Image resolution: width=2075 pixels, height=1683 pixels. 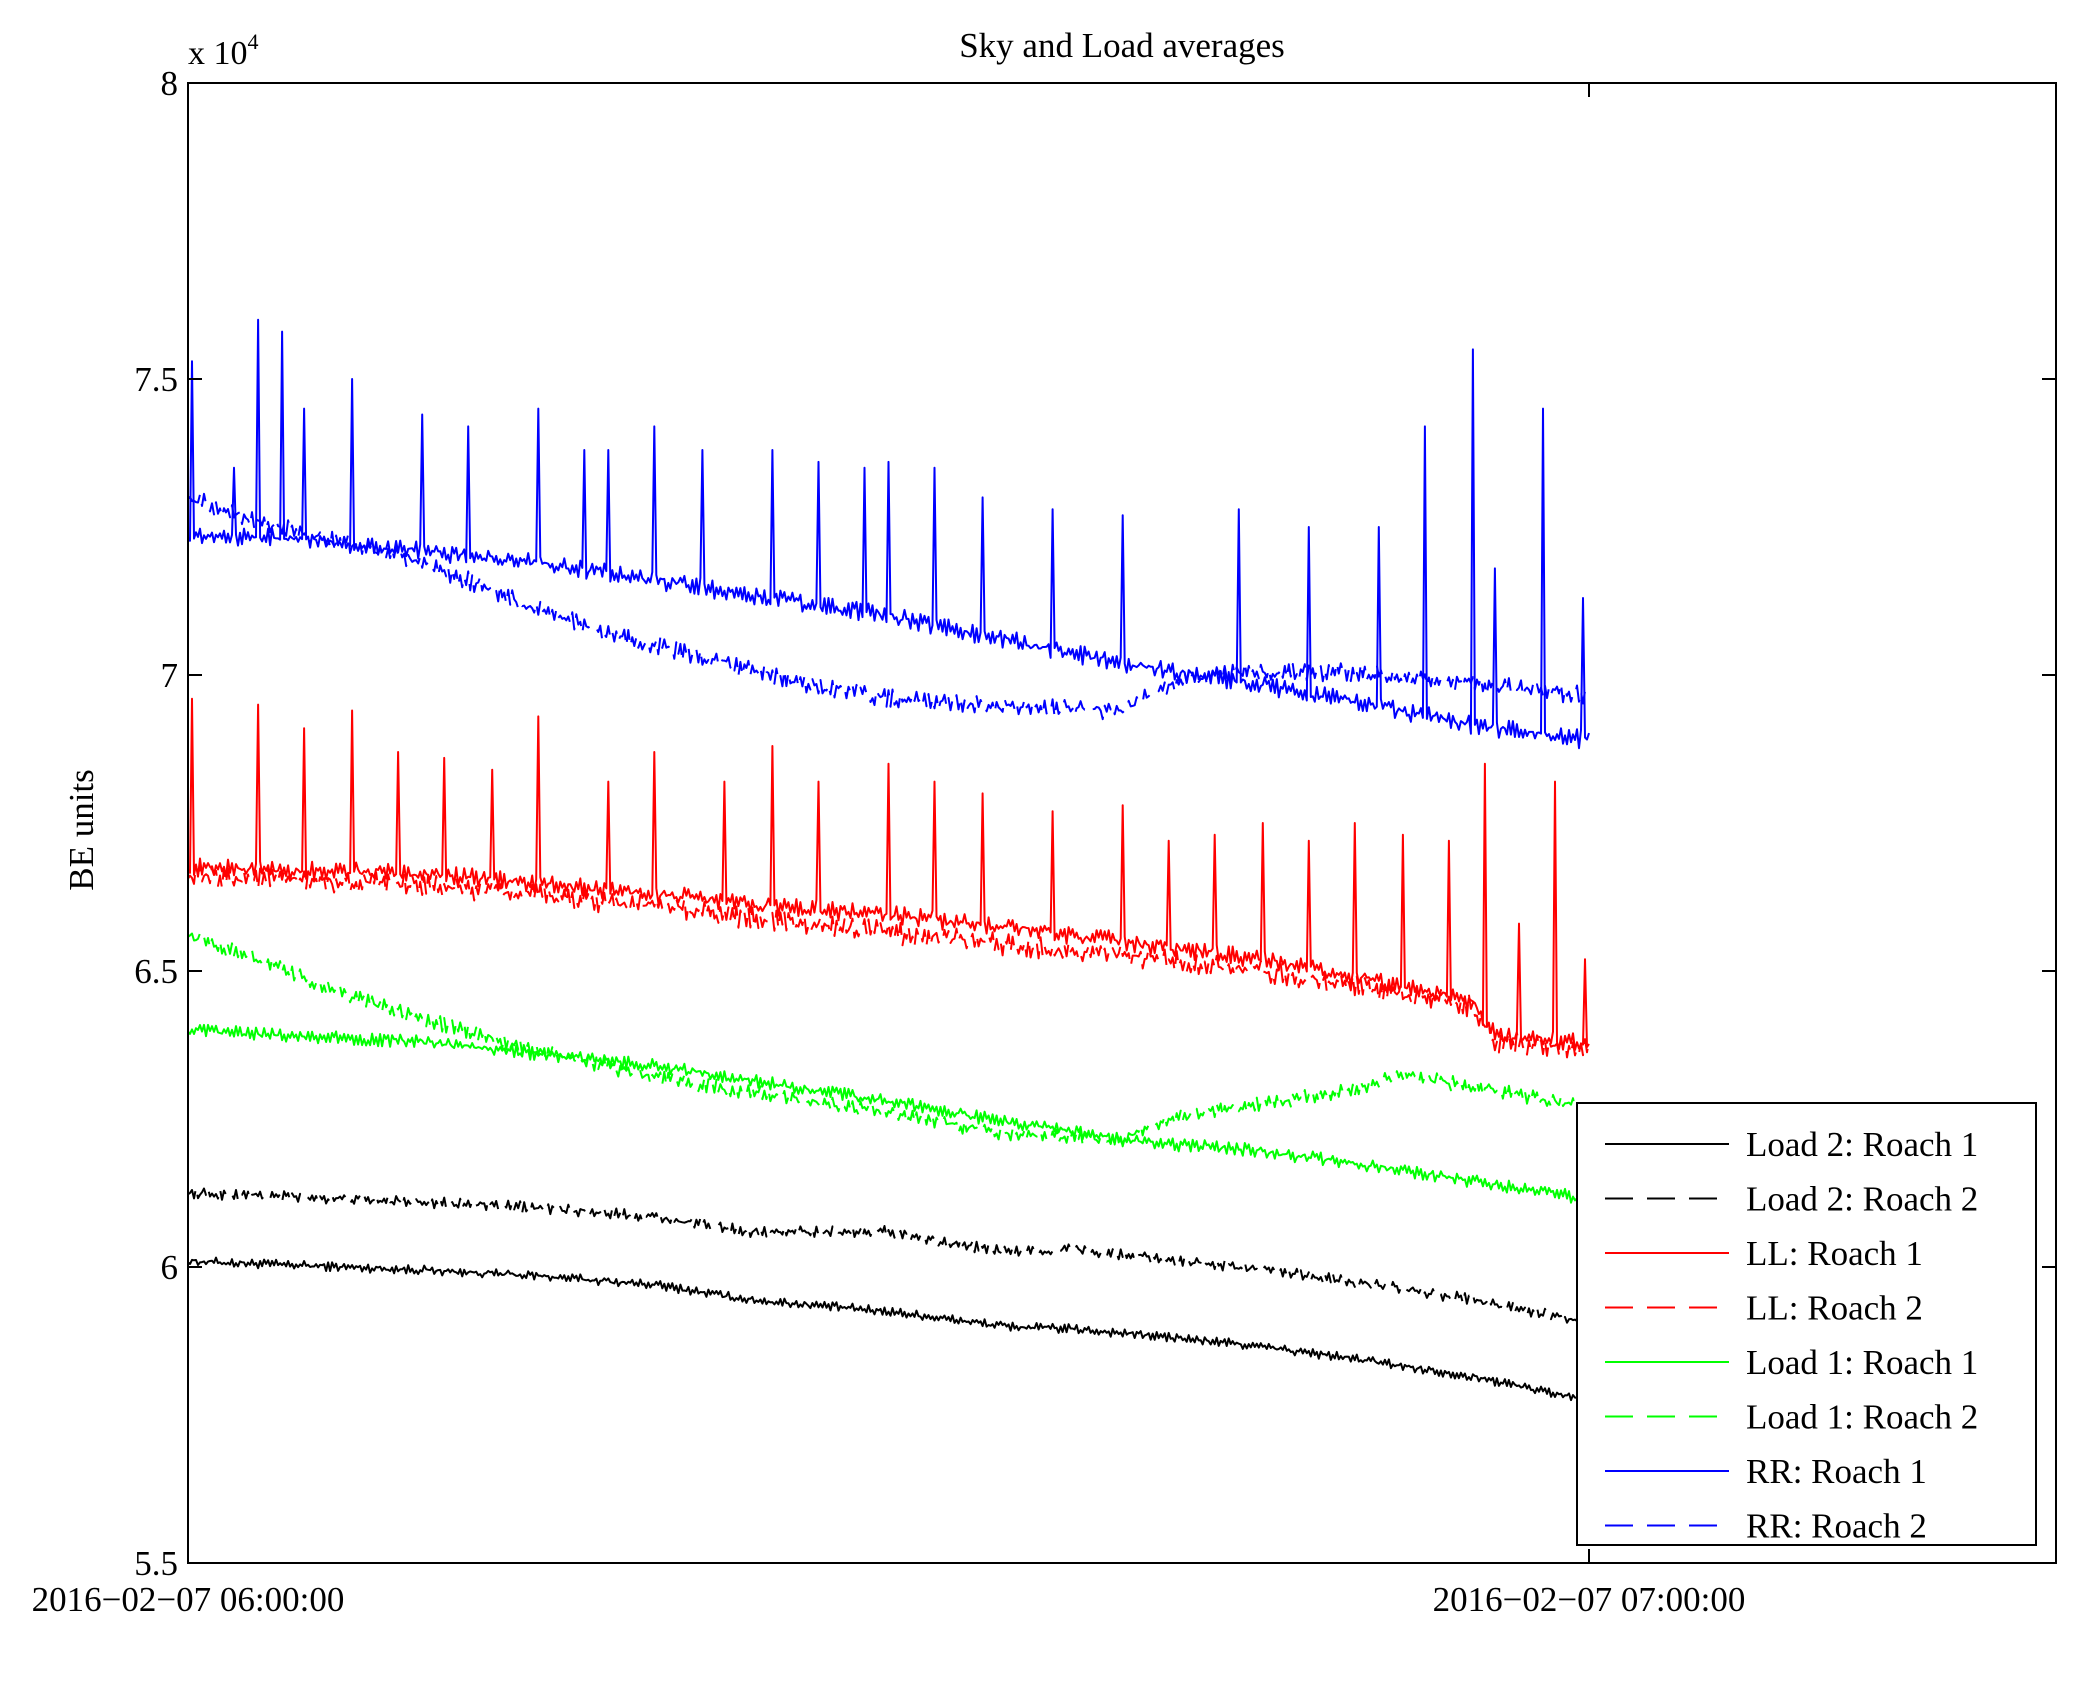 I want to click on chart-title: Sky and Load averages, so click(x=1122, y=45).